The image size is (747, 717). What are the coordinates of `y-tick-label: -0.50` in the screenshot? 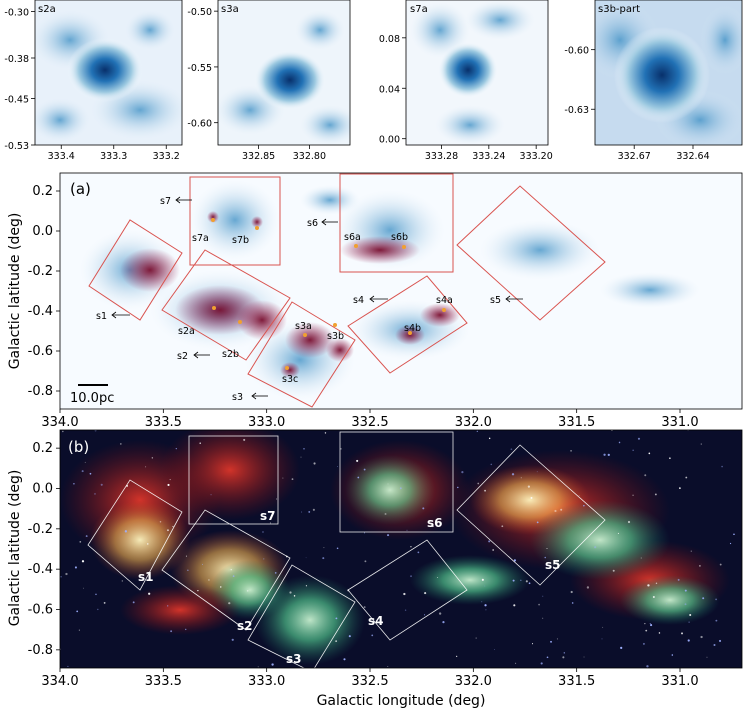 It's located at (199, 12).